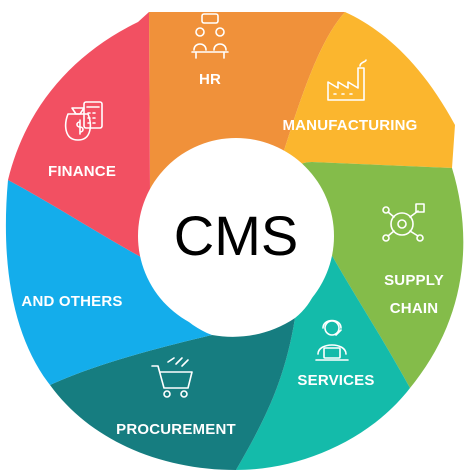 Image resolution: width=473 pixels, height=473 pixels. What do you see at coordinates (71, 301) in the screenshot?
I see `segment-label-and-others: AND OTHERS` at bounding box center [71, 301].